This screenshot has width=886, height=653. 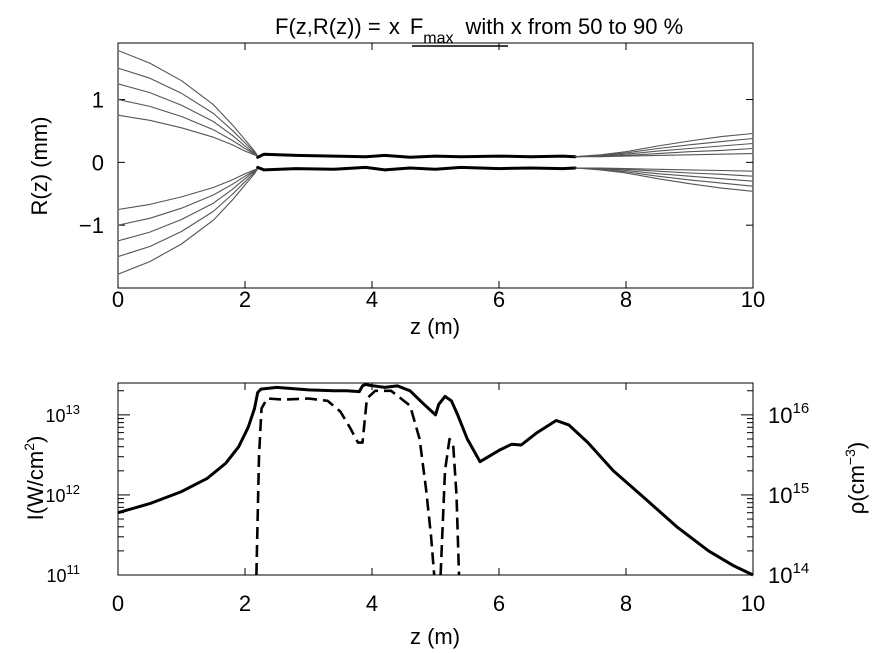 What do you see at coordinates (91, 225) in the screenshot?
I see `top-y-tick-label: −1` at bounding box center [91, 225].